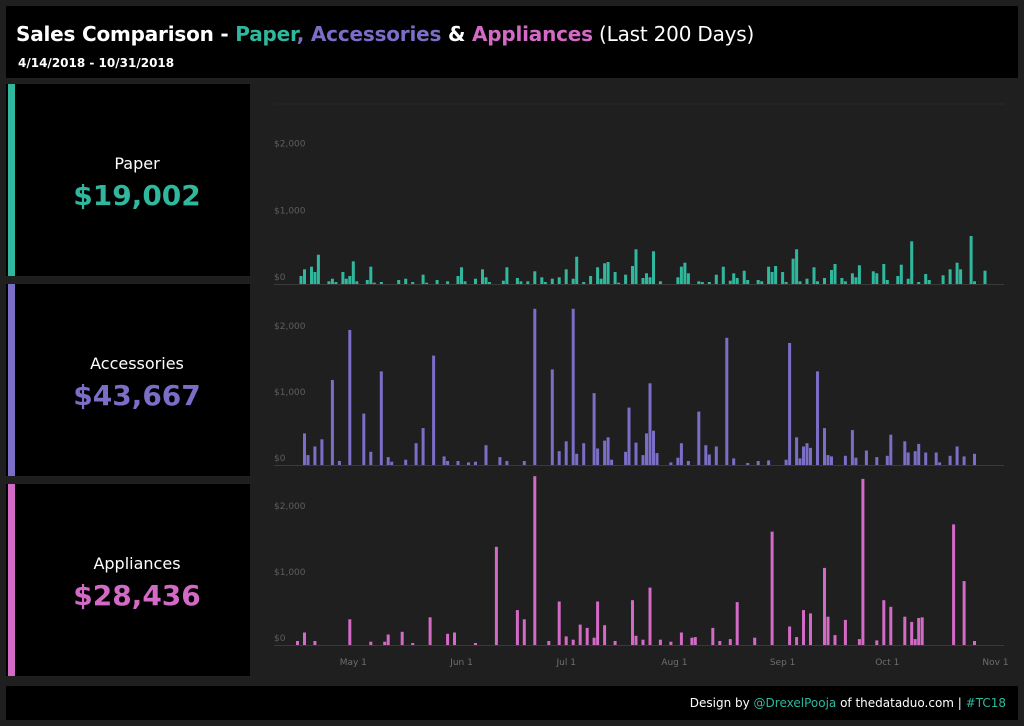 The height and width of the screenshot is (726, 1024). What do you see at coordinates (290, 573) in the screenshot?
I see `y-tick-label: $1,000` at bounding box center [290, 573].